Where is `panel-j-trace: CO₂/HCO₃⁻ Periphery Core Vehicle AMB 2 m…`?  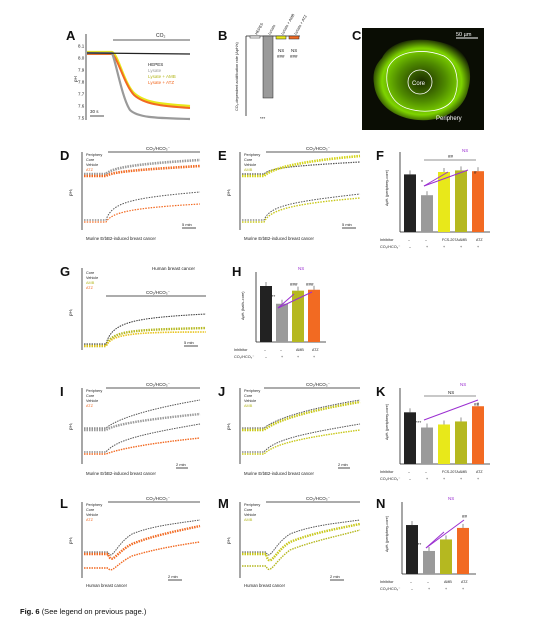 panel-j-trace: CO₂/HCO₃⁻ Periphery Core Vehicle AMB 2 m… is located at coordinates (293, 429).